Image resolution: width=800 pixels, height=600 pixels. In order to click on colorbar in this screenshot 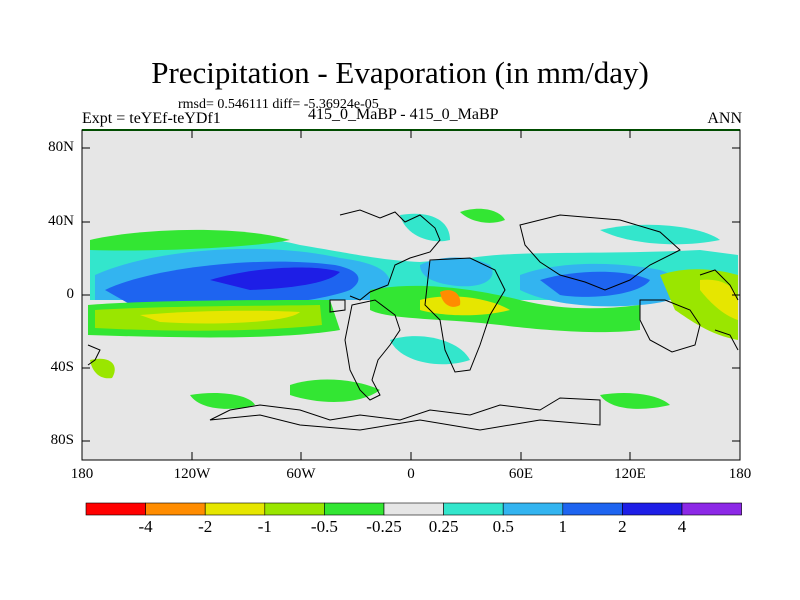, I will do `click(413, 509)`.